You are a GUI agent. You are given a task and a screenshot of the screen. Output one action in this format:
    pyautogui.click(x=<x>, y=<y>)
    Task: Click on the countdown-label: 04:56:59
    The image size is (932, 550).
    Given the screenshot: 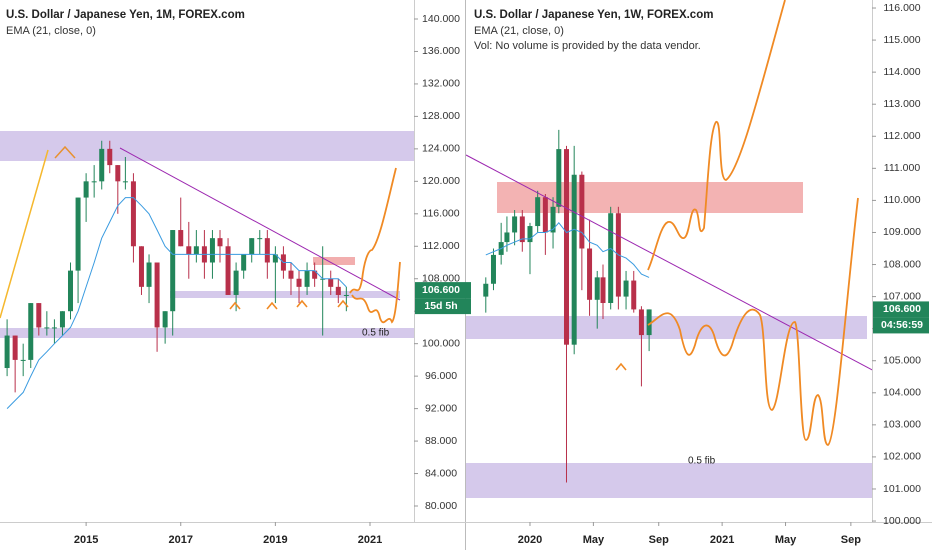 What is the action you would take?
    pyautogui.click(x=902, y=325)
    